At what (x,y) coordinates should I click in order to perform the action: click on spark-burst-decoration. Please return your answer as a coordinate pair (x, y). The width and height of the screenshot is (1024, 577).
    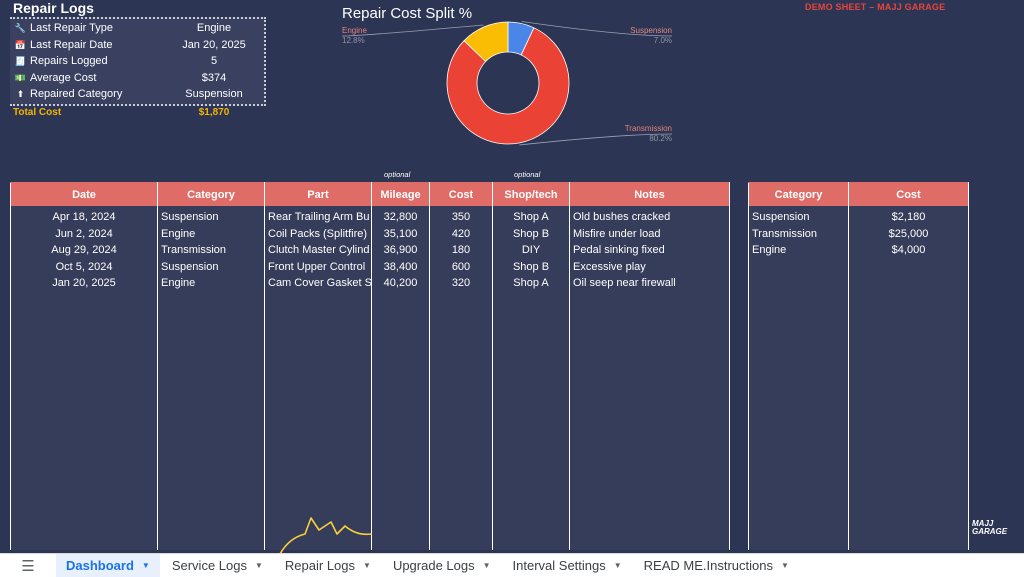
    Looking at the image, I should click on (325, 536).